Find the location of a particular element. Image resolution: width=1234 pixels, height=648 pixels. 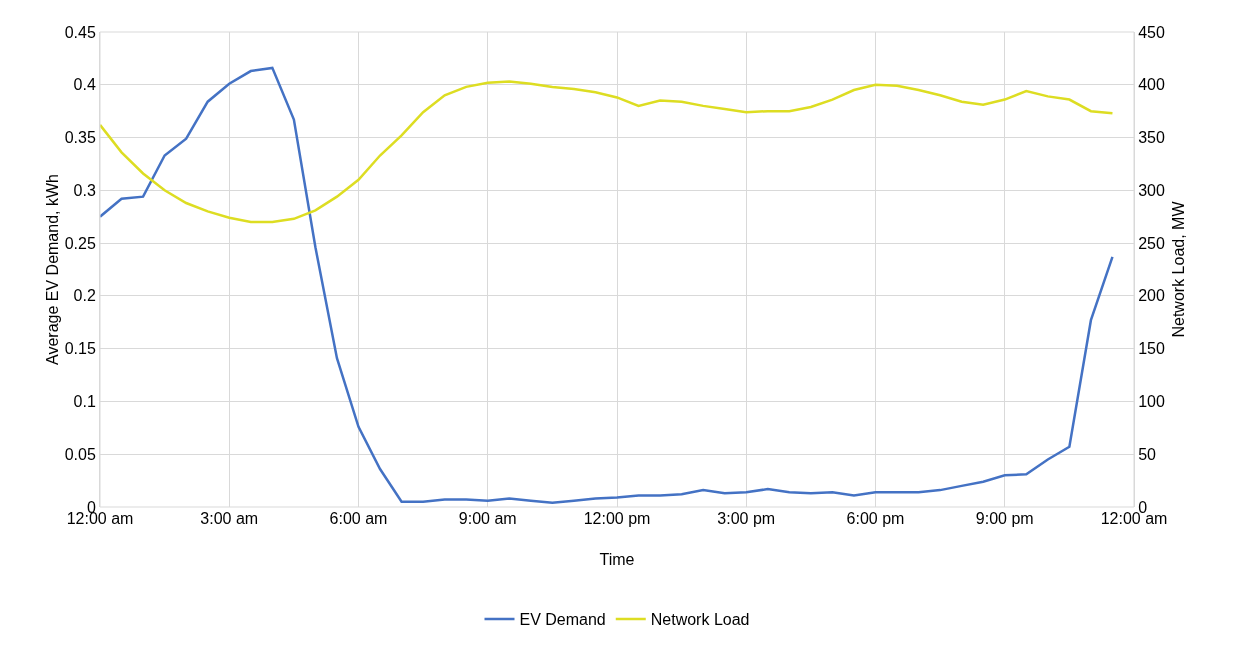

x-tick-label: 6:00 am is located at coordinates (358, 518).